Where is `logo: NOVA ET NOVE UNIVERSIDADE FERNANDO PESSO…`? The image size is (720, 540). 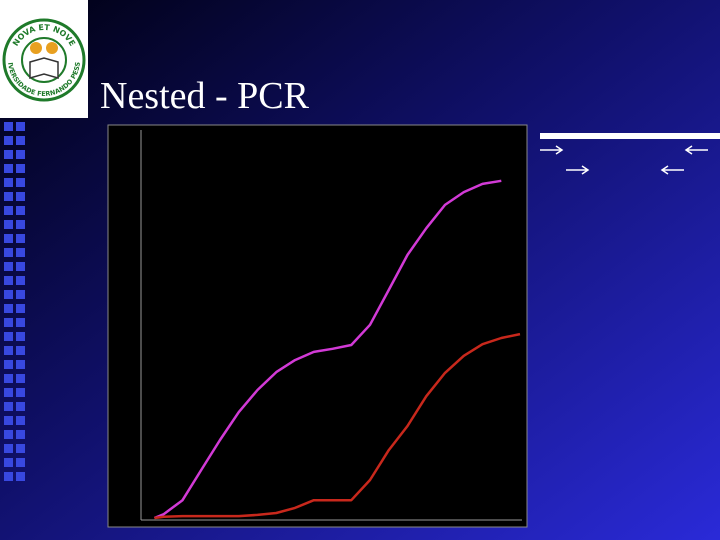
logo: NOVA ET NOVE UNIVERSIDADE FERNANDO PESSO… is located at coordinates (44, 59).